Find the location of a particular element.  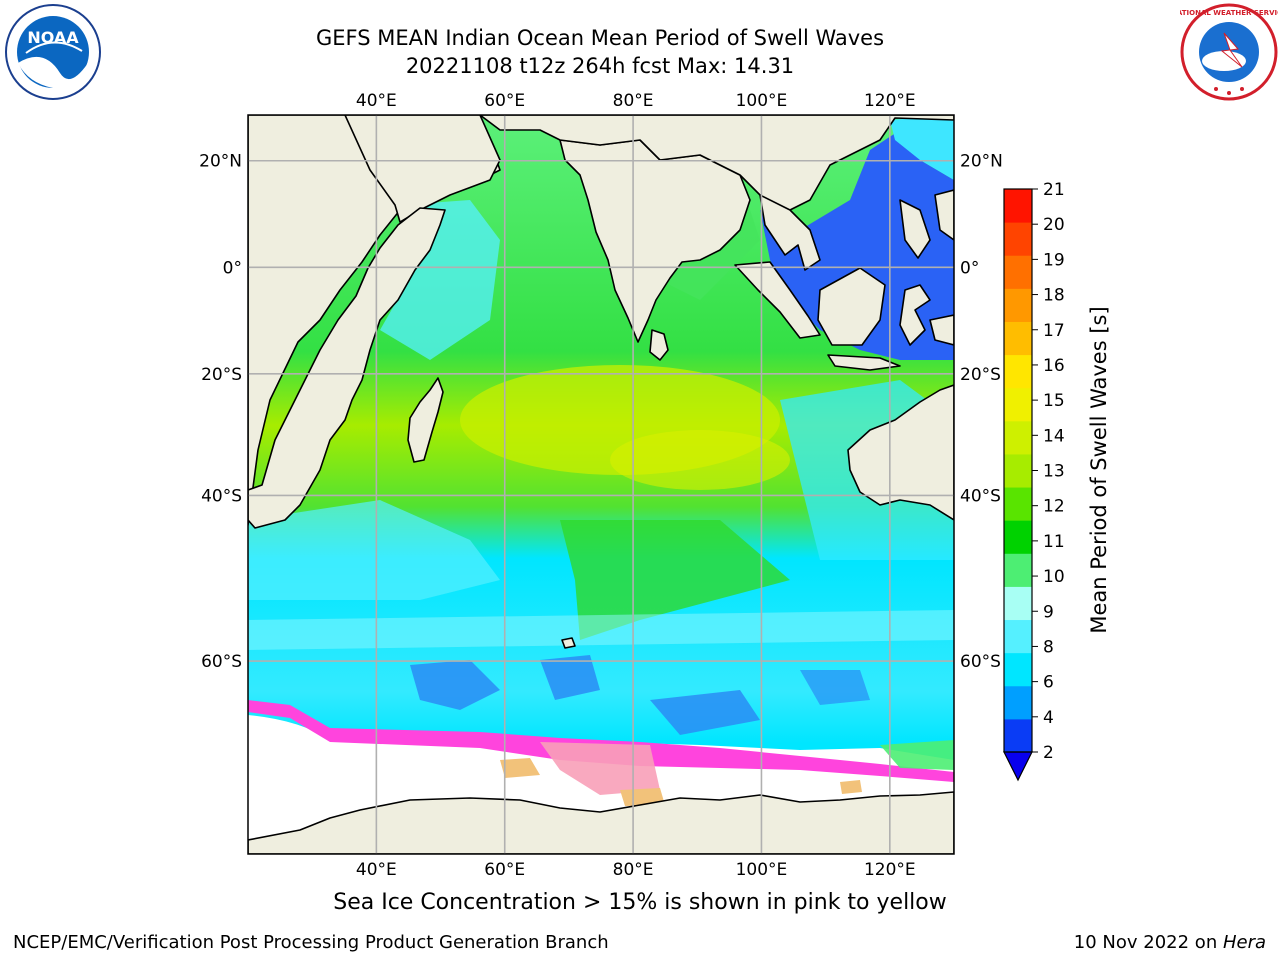

sea-ice-pink is located at coordinates (601, 741).